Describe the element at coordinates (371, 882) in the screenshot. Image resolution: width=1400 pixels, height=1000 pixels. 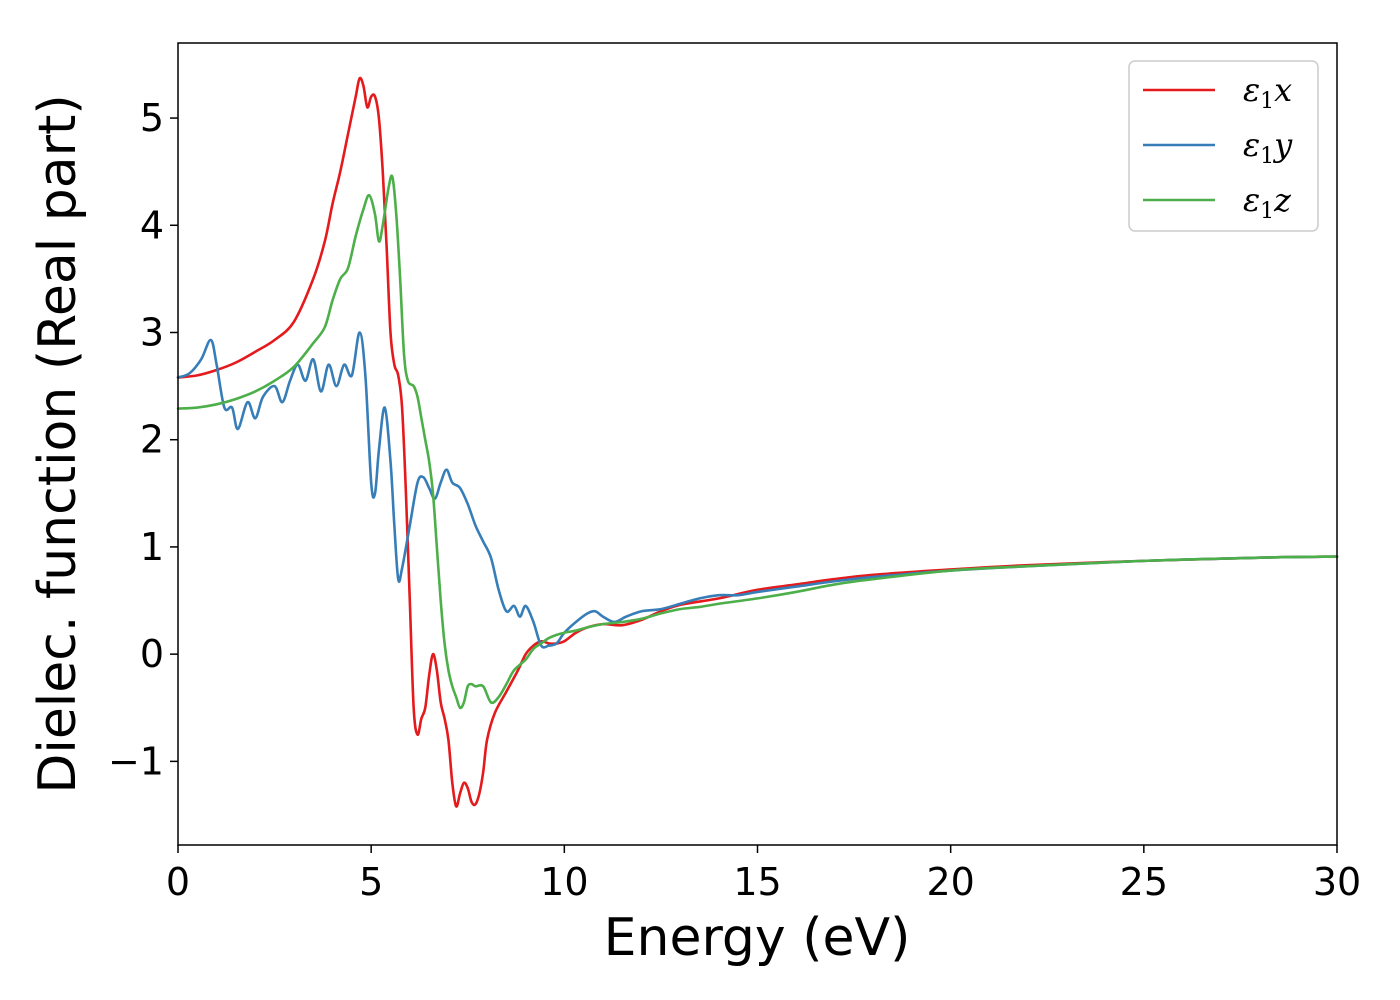
I see `x-tick-label: 5` at that location.